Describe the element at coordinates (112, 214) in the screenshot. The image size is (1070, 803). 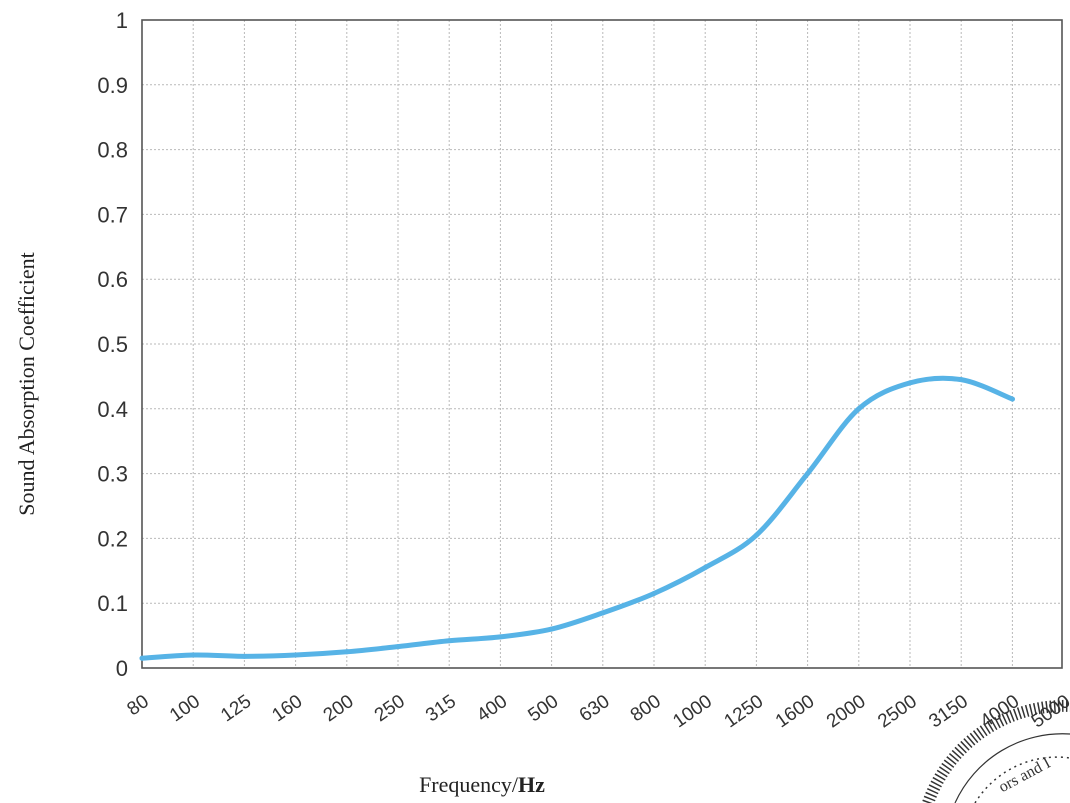
I see `y-tick-label: 0.7` at that location.